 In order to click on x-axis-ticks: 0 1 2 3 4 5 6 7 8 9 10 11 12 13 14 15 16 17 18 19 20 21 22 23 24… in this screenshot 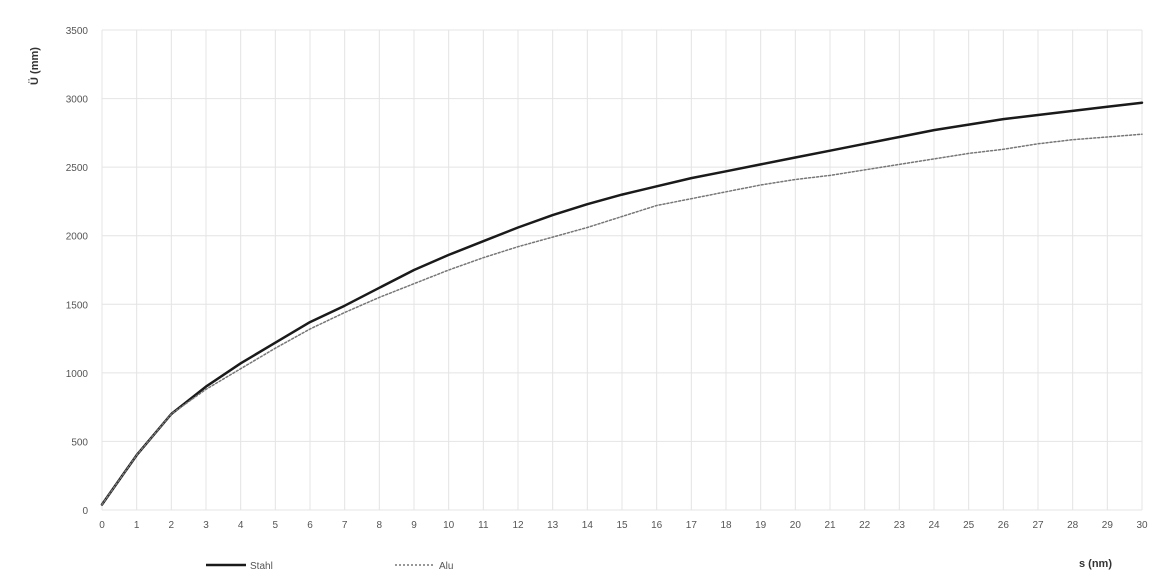, I will do `click(623, 525)`.